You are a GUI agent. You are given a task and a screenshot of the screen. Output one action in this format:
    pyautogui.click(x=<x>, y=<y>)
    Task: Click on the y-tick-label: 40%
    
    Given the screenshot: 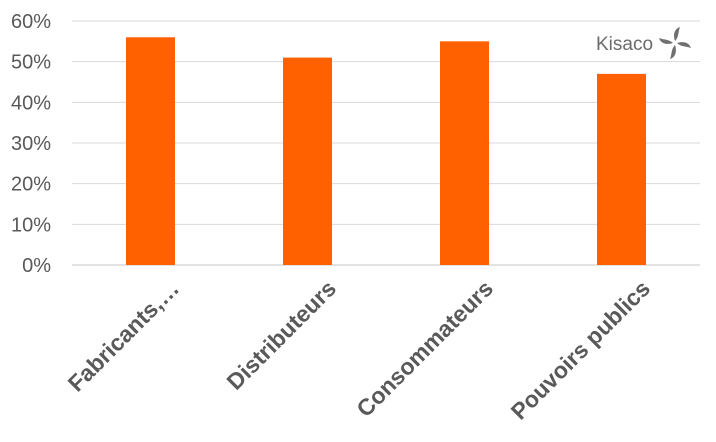 What is the action you would take?
    pyautogui.click(x=31, y=103)
    